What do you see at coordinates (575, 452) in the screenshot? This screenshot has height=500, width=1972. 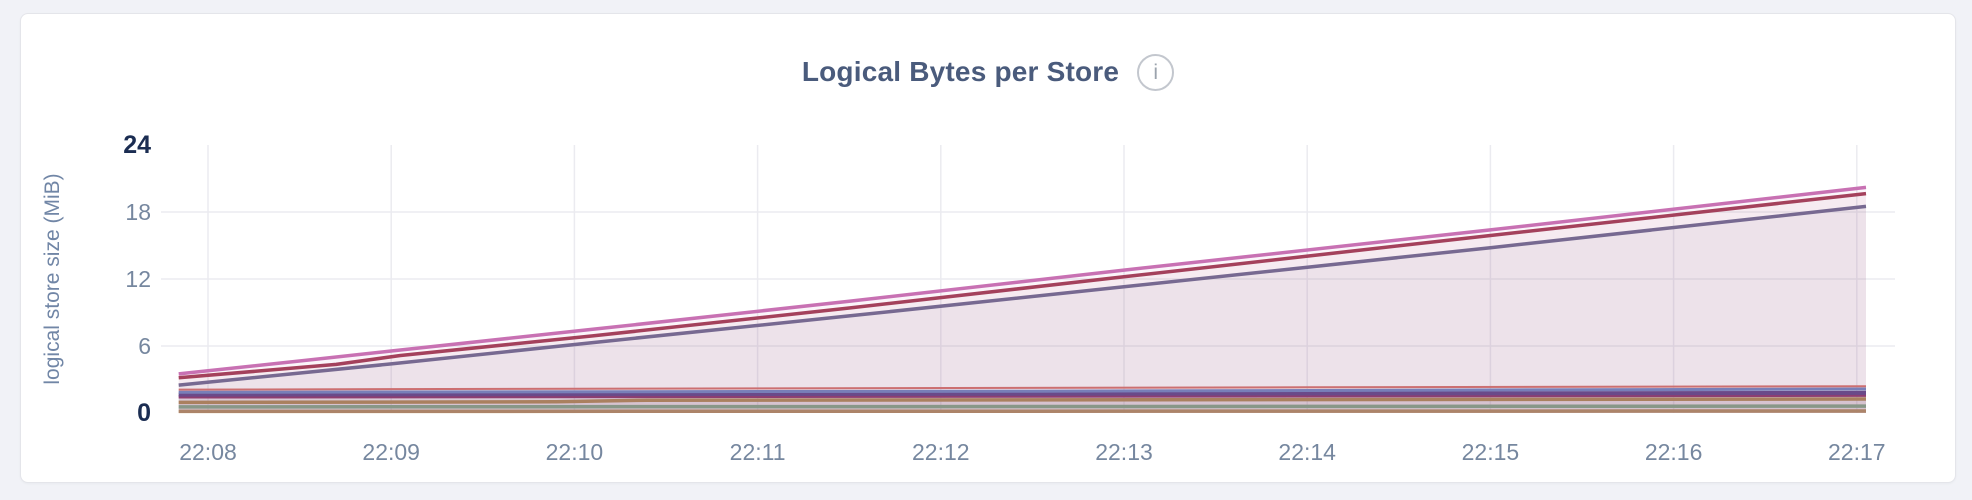 I see `x-tick-label: 22:10` at bounding box center [575, 452].